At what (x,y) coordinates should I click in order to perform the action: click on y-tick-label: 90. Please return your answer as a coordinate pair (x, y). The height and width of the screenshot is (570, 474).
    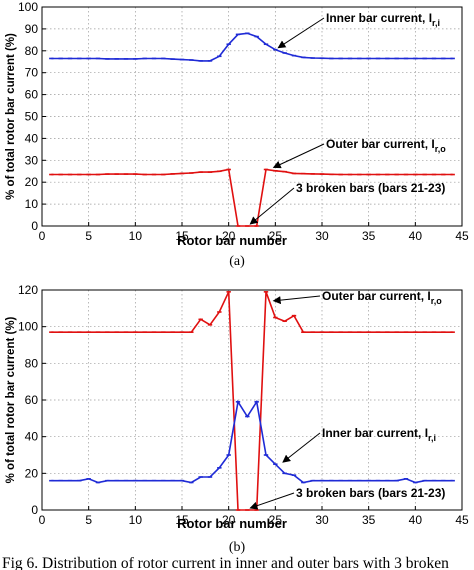
    Looking at the image, I should click on (32, 29).